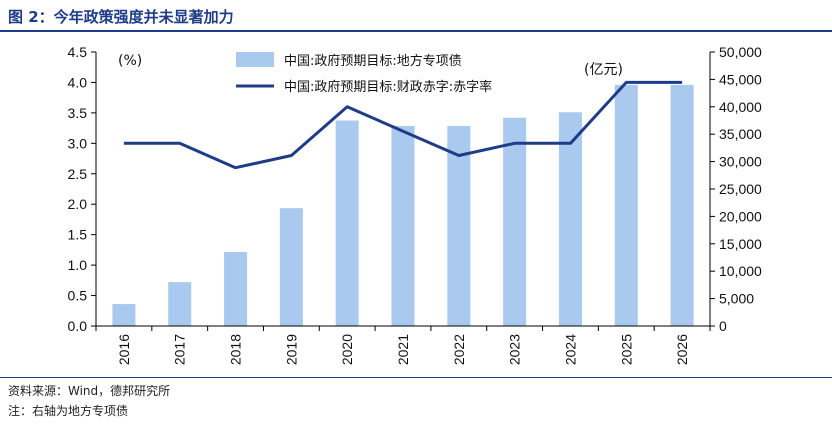  Describe the element at coordinates (682, 349) in the screenshot. I see `x-tick-label: 2026` at that location.